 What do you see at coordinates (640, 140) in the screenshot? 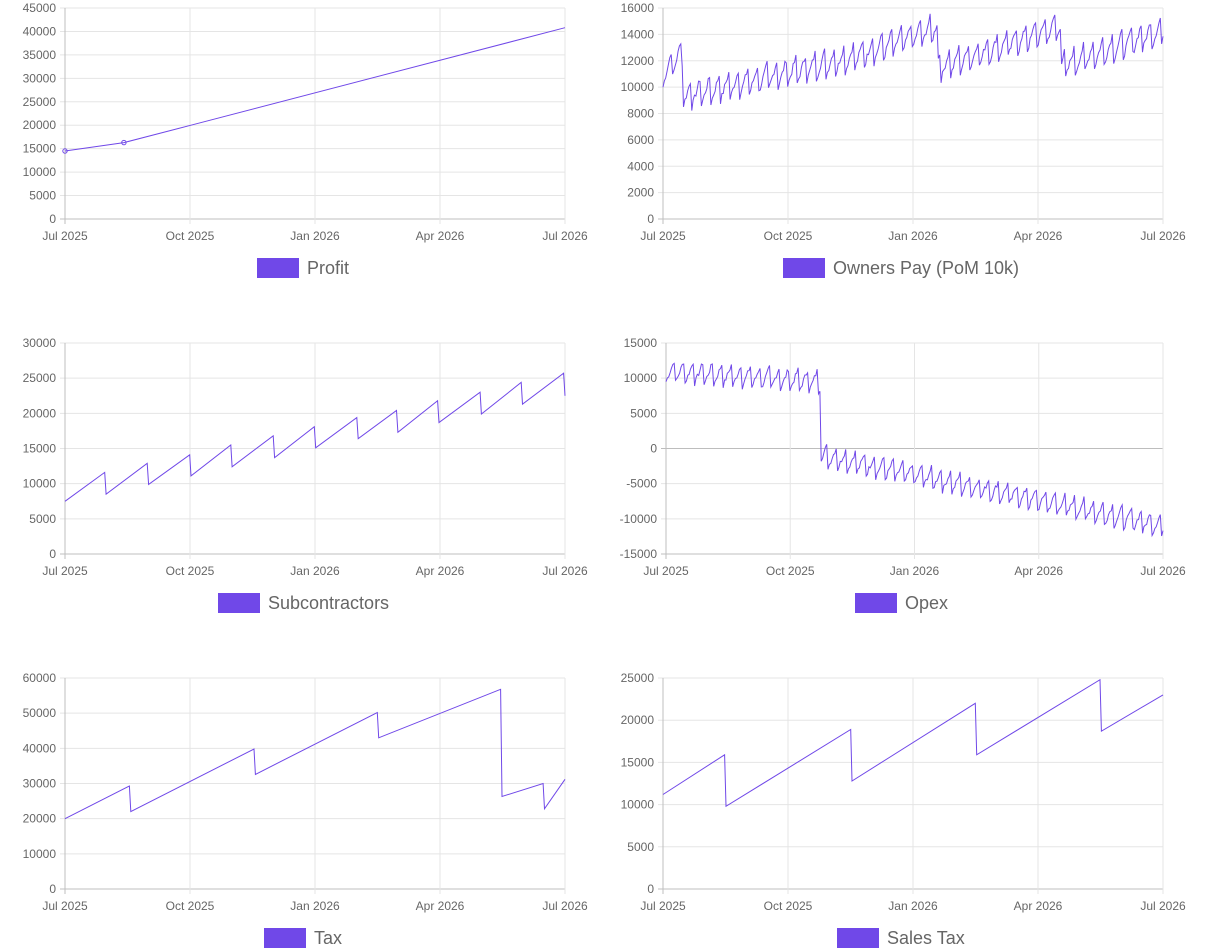
I see `y-tick-label: 6000` at bounding box center [640, 140].